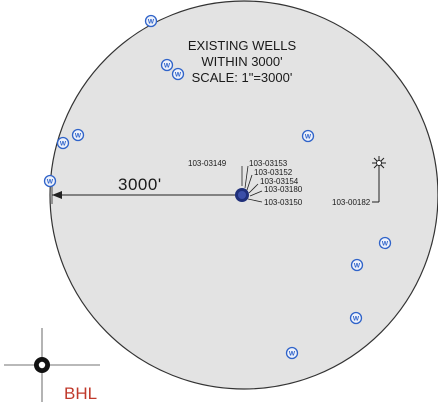 The height and width of the screenshot is (403, 438). What do you see at coordinates (351, 202) in the screenshot?
I see `offset-well-label: 103-00182` at bounding box center [351, 202].